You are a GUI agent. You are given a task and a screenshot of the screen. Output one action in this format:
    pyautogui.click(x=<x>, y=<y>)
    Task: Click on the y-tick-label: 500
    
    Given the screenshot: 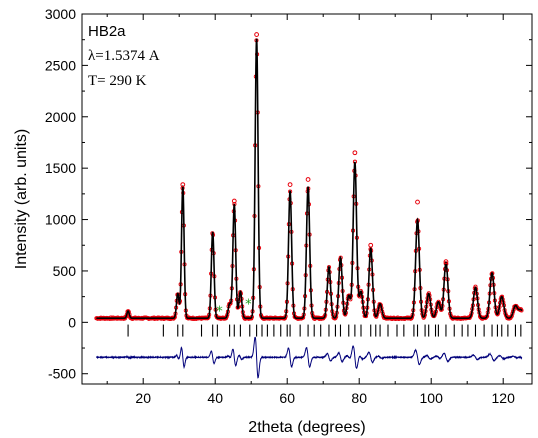 What is the action you would take?
    pyautogui.click(x=65, y=271)
    